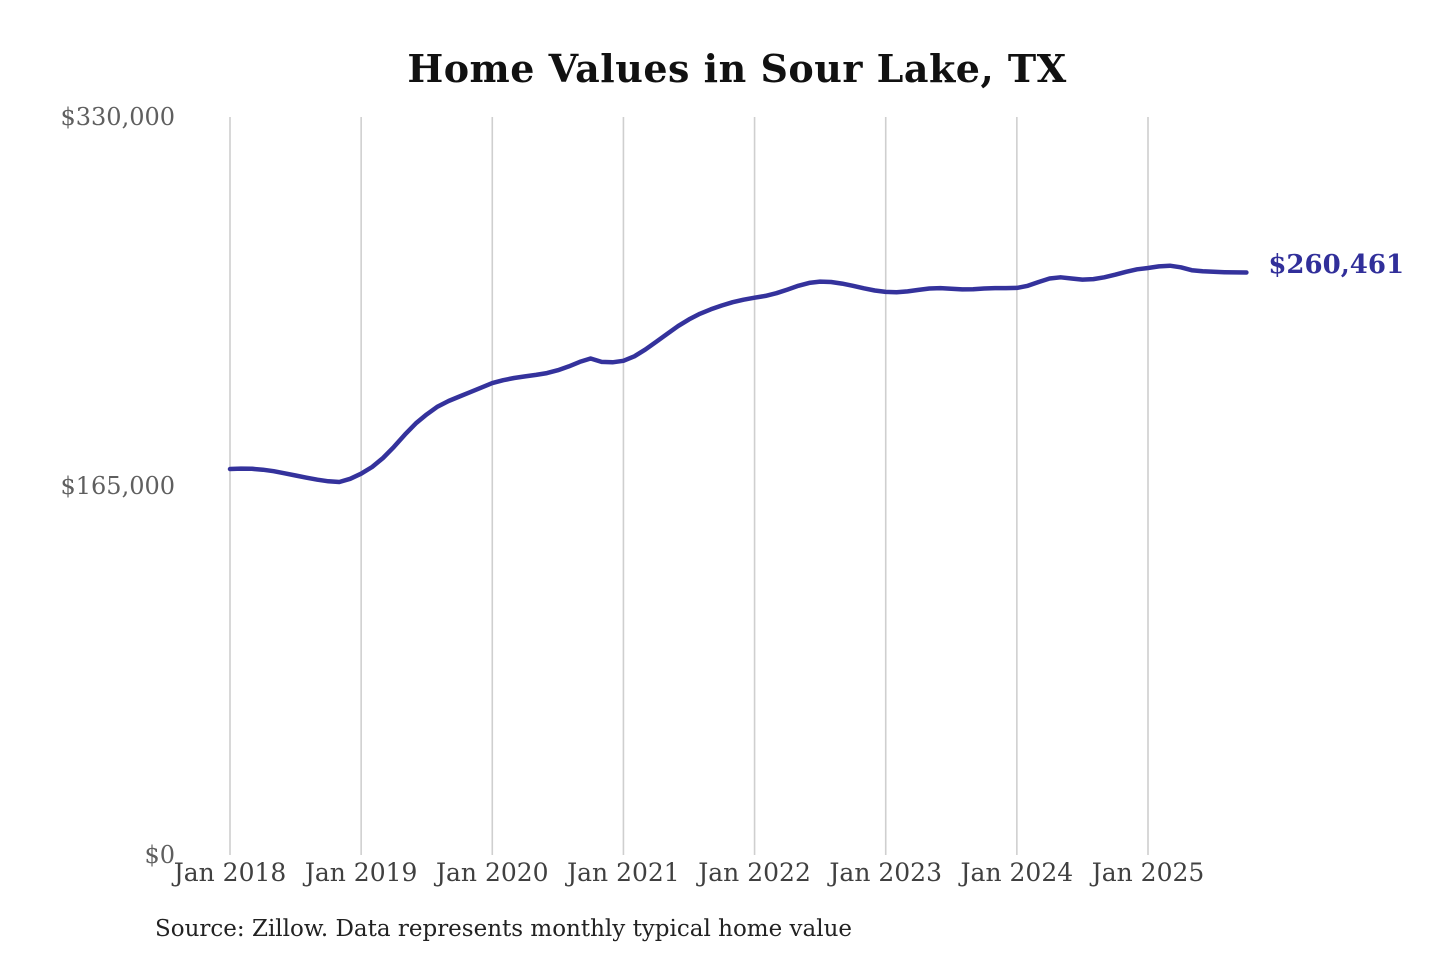  Describe the element at coordinates (1017, 872) in the screenshot. I see `x-tick-label: Jan 2024` at that location.